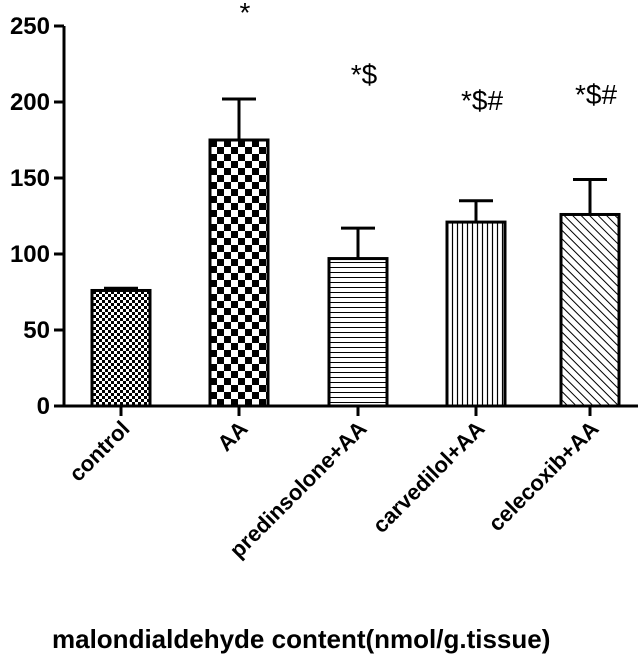  Describe the element at coordinates (476, 314) in the screenshot. I see `bar-carvedilol-aa` at that location.